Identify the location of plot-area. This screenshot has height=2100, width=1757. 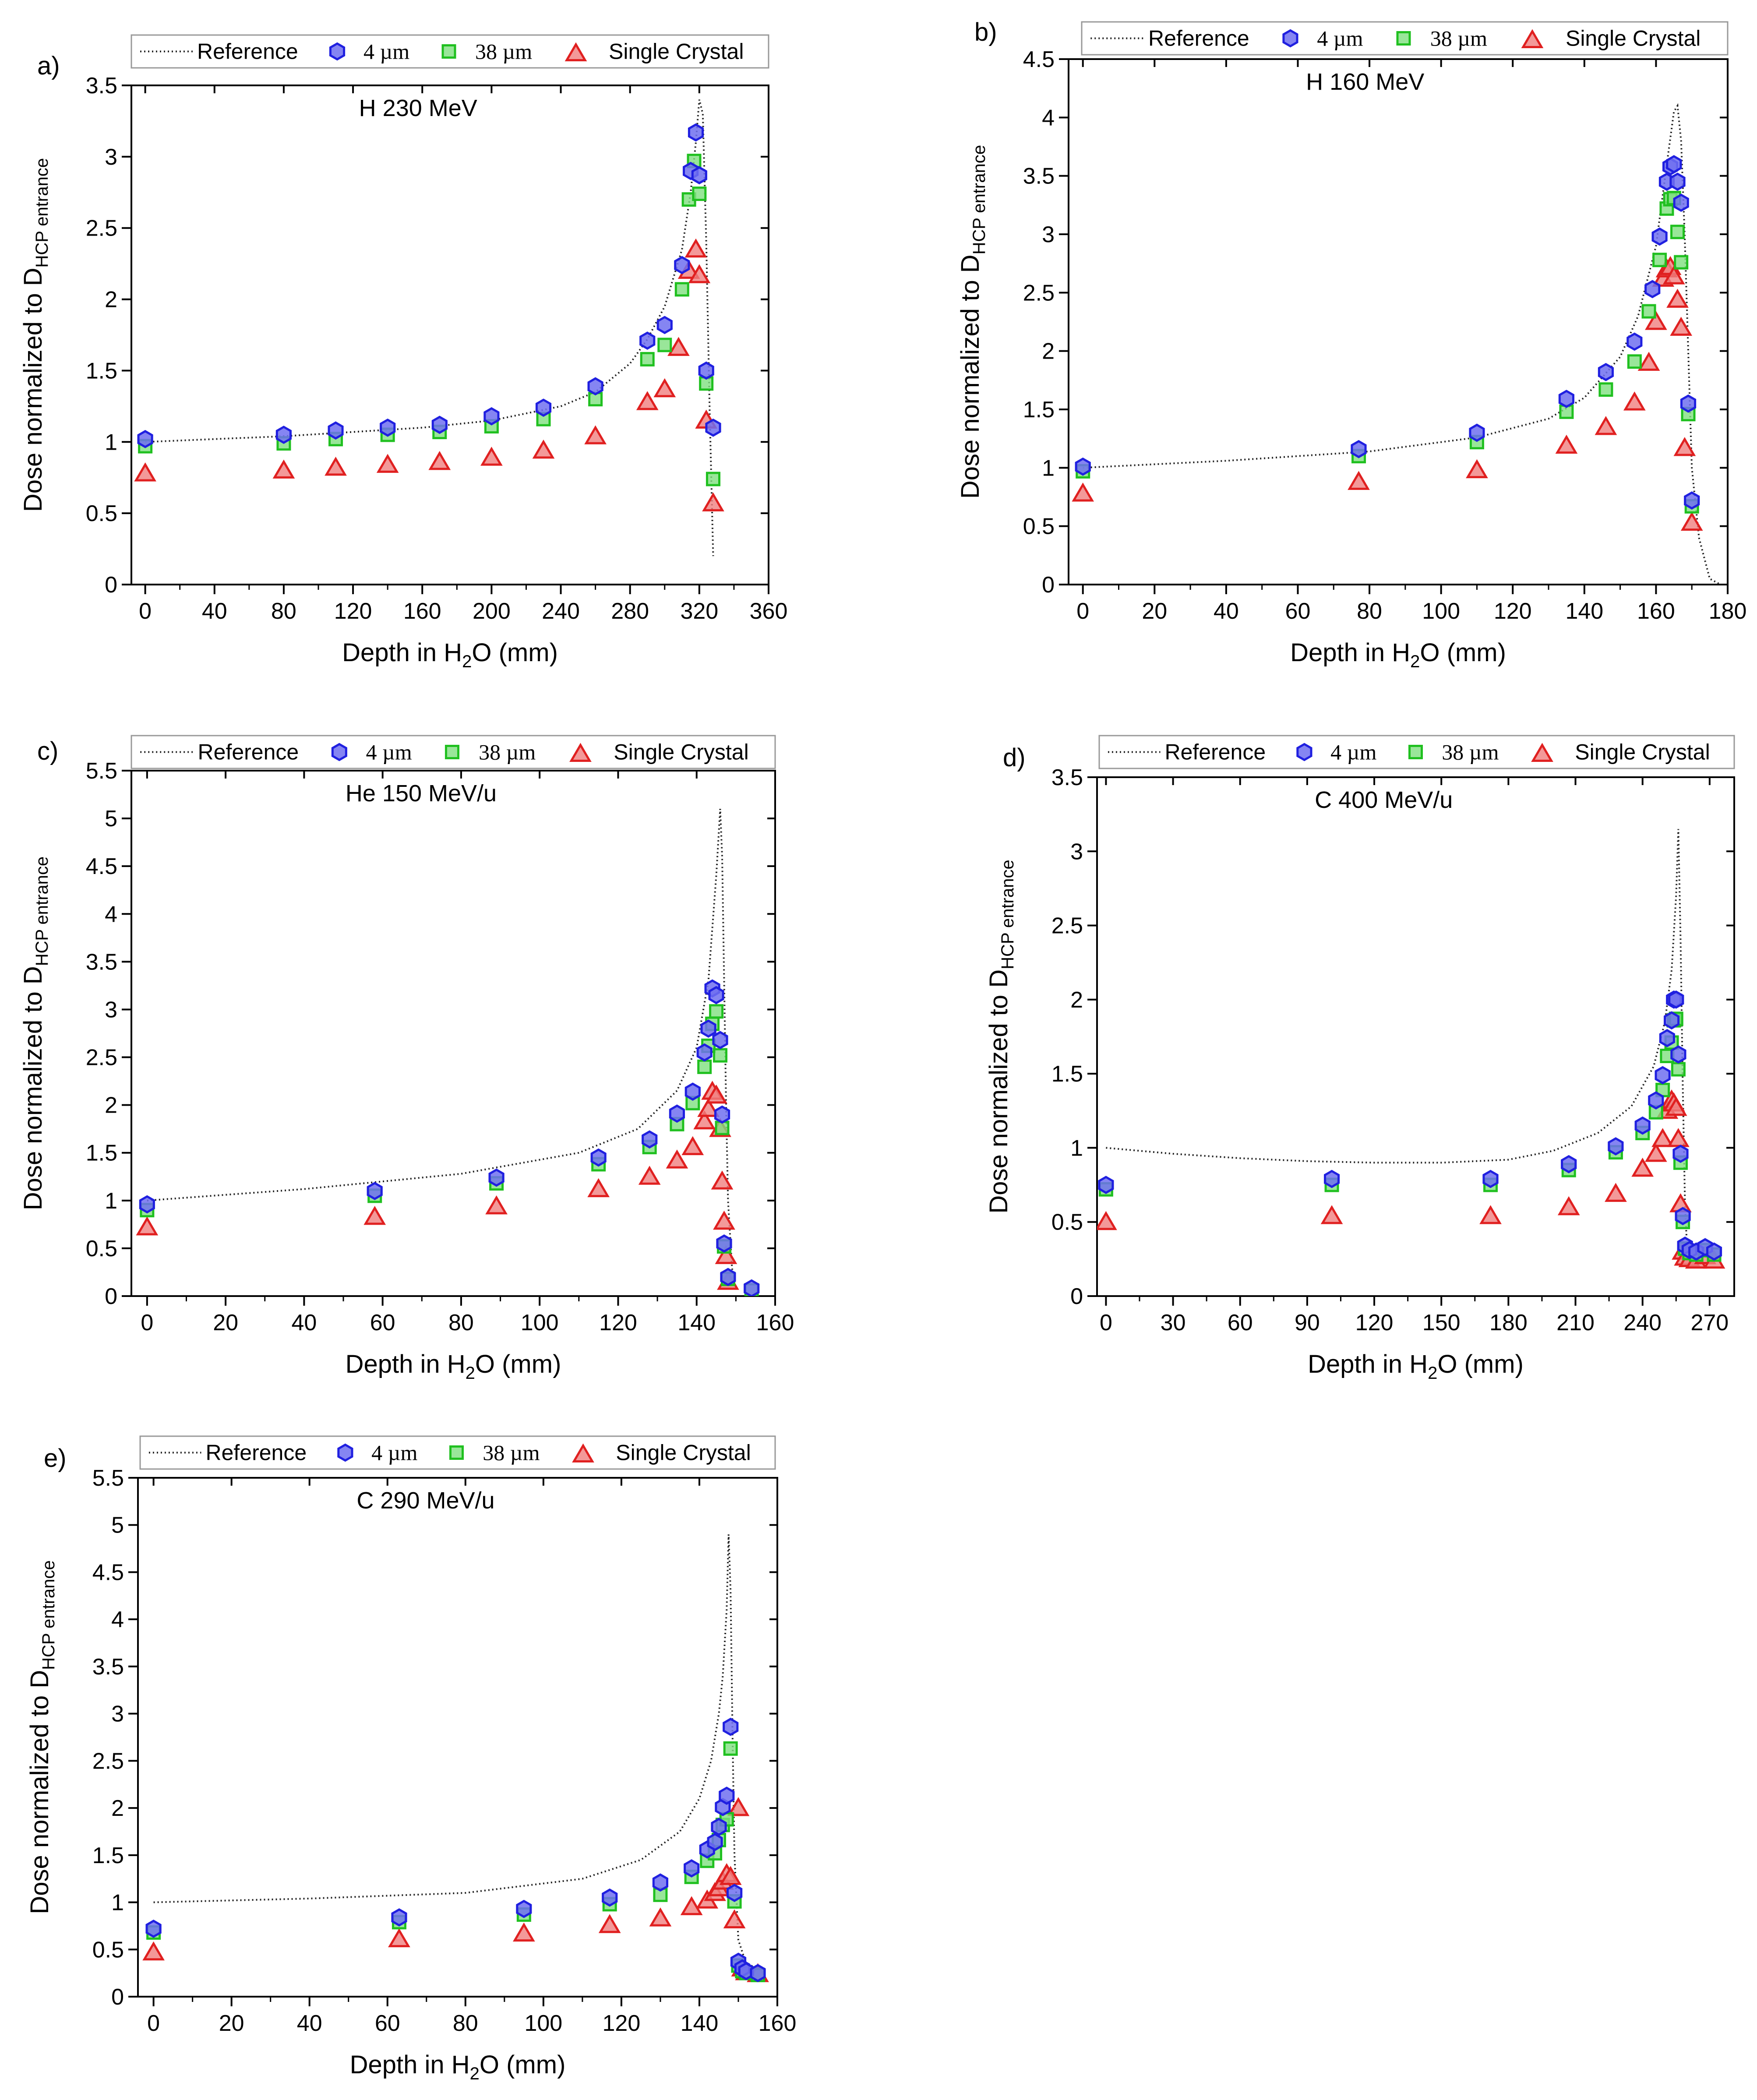
(1396, 344).